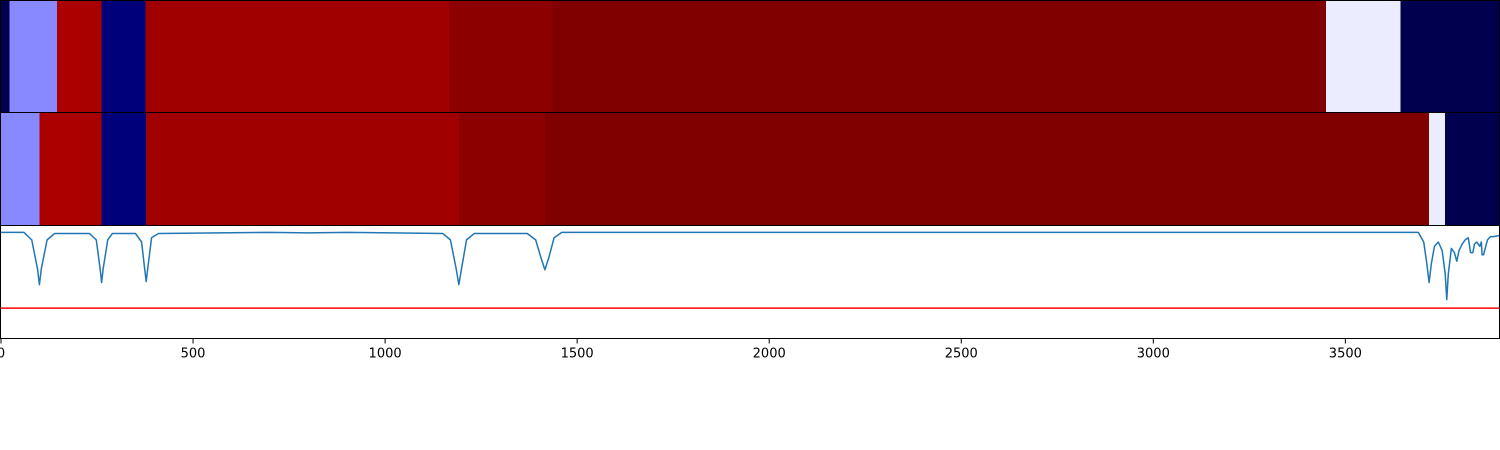  What do you see at coordinates (2, 354) in the screenshot?
I see `x-tick-label: 0` at bounding box center [2, 354].